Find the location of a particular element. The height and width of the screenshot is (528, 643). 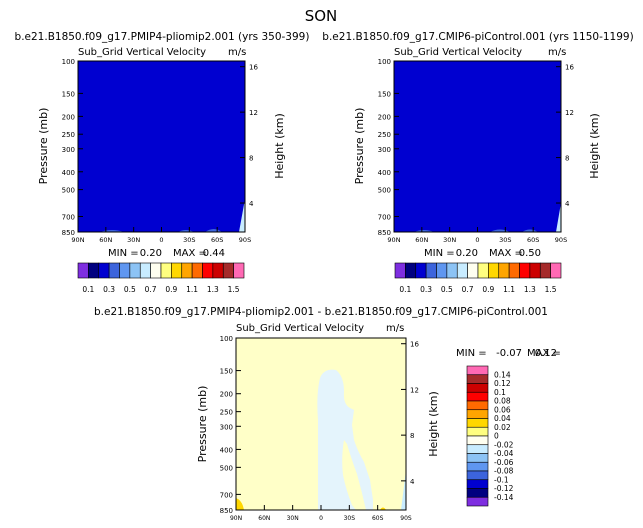

panel-1-pressure-label: Pressure (mb) is located at coordinates (43, 146).